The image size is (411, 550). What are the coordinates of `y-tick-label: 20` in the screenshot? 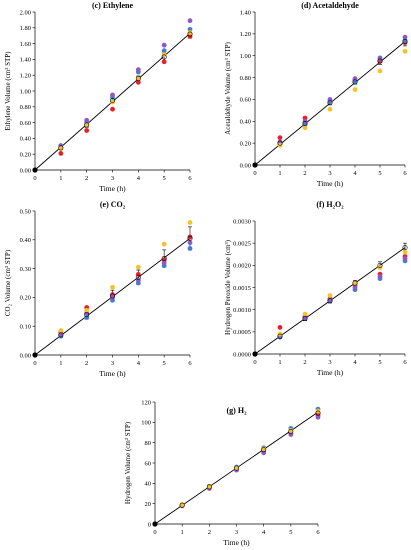 It's located at (148, 504).